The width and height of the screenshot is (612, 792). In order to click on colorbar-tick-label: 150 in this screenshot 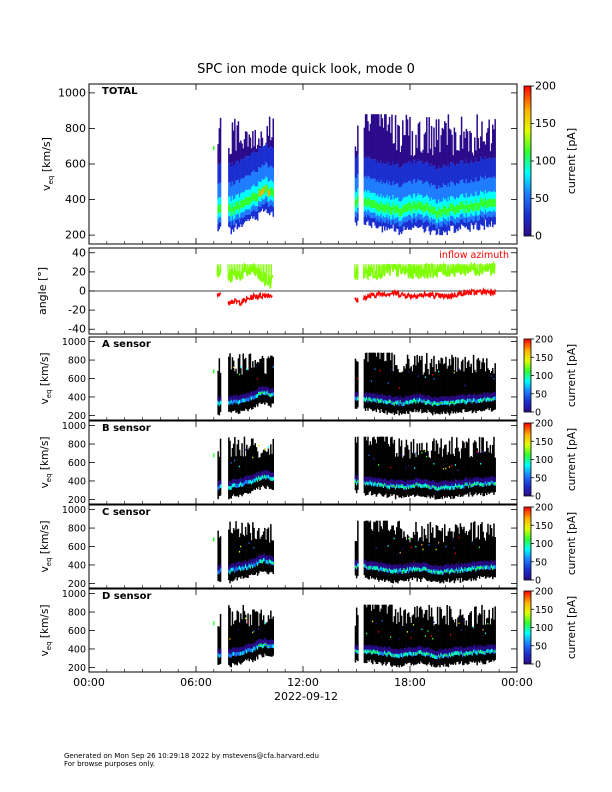, I will do `click(544, 610)`.